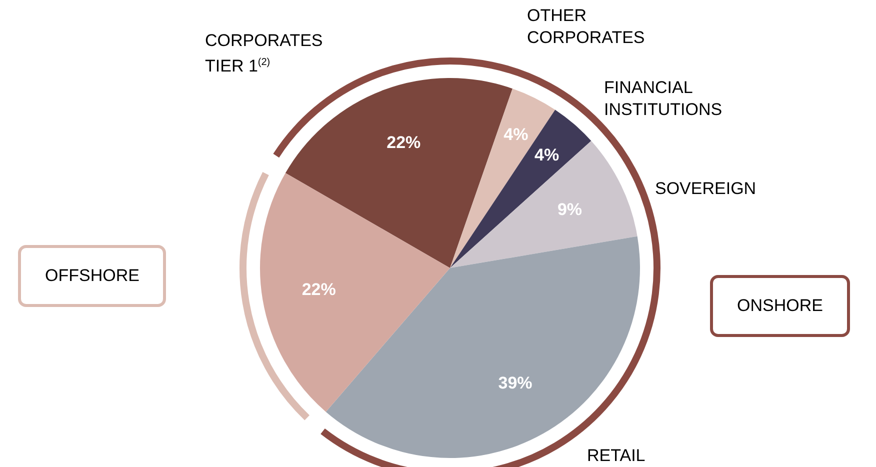 Image resolution: width=876 pixels, height=467 pixels. Describe the element at coordinates (616, 456) in the screenshot. I see `slice-label: RETAIL` at that location.